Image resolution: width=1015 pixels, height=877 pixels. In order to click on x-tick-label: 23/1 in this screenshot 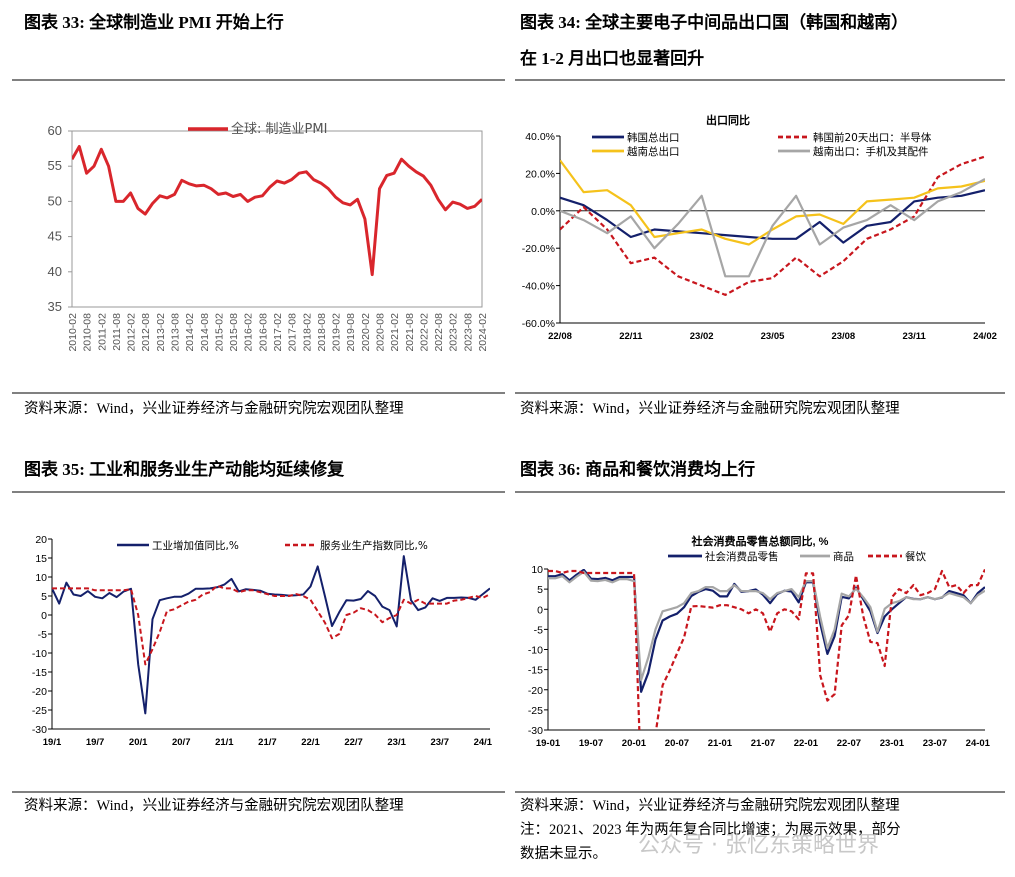, I will do `click(396, 742)`.